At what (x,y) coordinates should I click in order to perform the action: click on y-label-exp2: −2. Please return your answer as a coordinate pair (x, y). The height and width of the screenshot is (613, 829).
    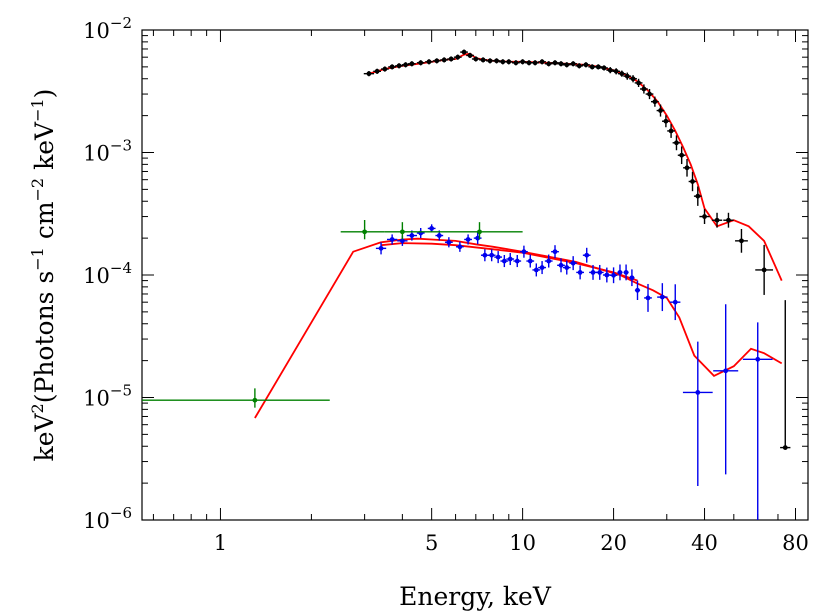
    Looking at the image, I should click on (37, 190).